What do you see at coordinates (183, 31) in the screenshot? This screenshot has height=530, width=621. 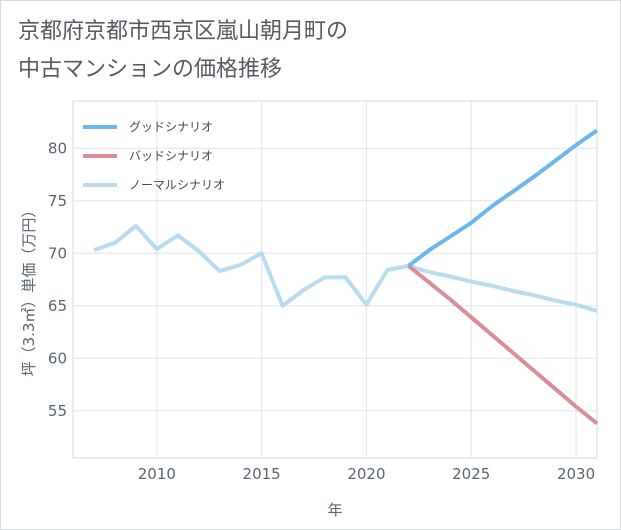 I see `chart-title-line-1: 京都府京都市西京区嵐山朝月町の` at bounding box center [183, 31].